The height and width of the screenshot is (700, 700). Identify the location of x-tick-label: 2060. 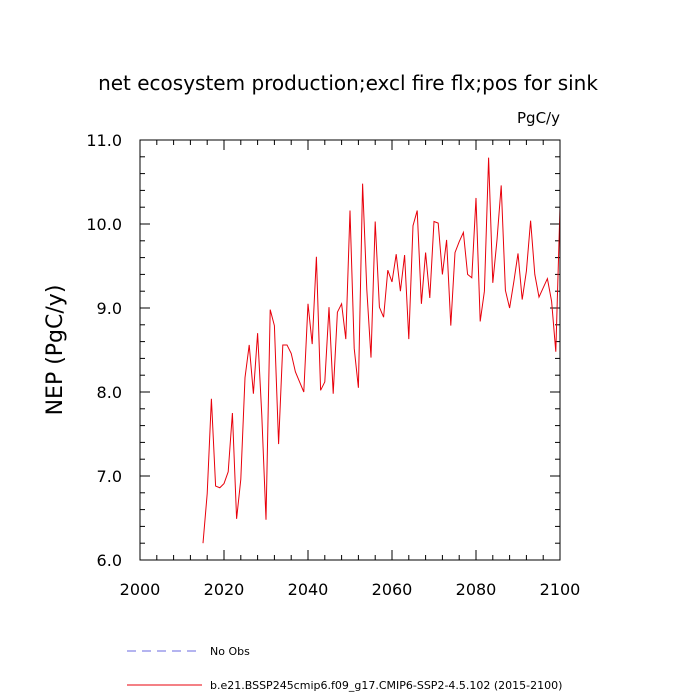
(392, 589).